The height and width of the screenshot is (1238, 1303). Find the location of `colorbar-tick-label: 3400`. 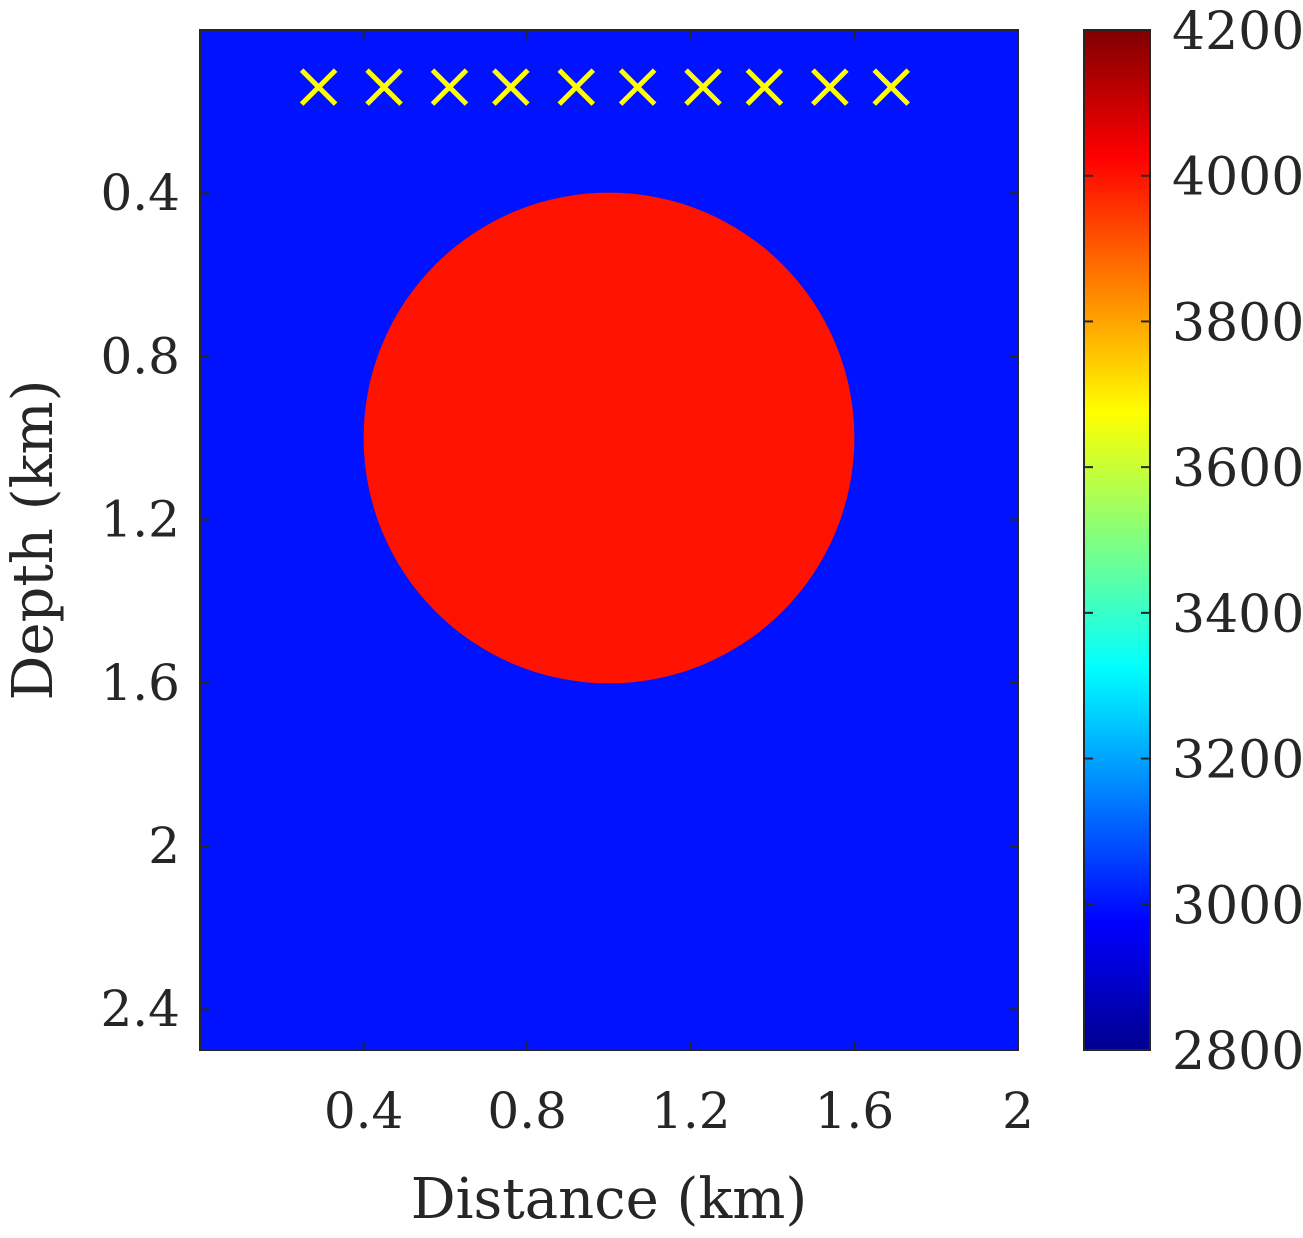

colorbar-tick-label: 3400 is located at coordinates (1237, 615).